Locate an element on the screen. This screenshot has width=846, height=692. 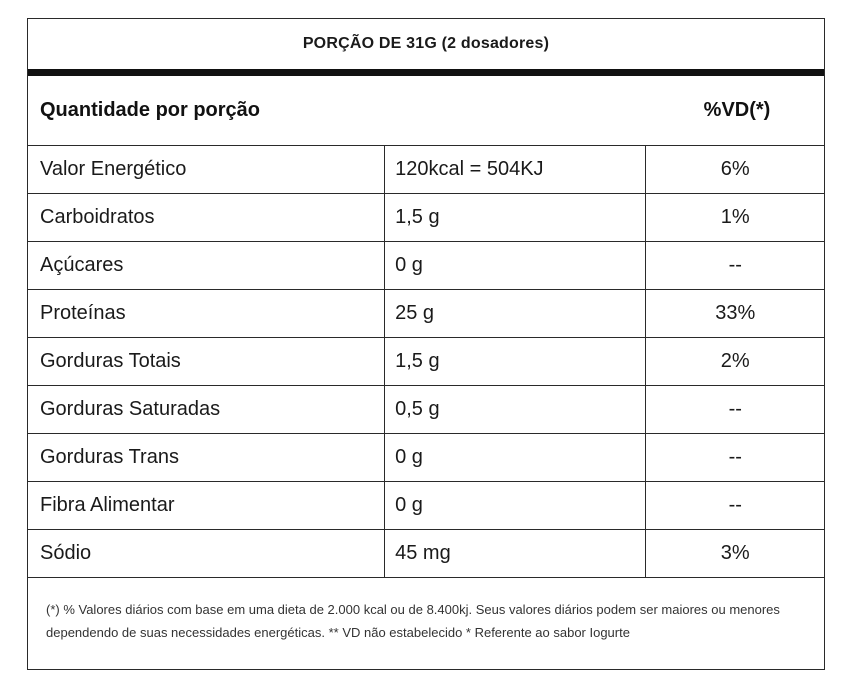
nutrient-name: Carboidratos is located at coordinates (207, 217).